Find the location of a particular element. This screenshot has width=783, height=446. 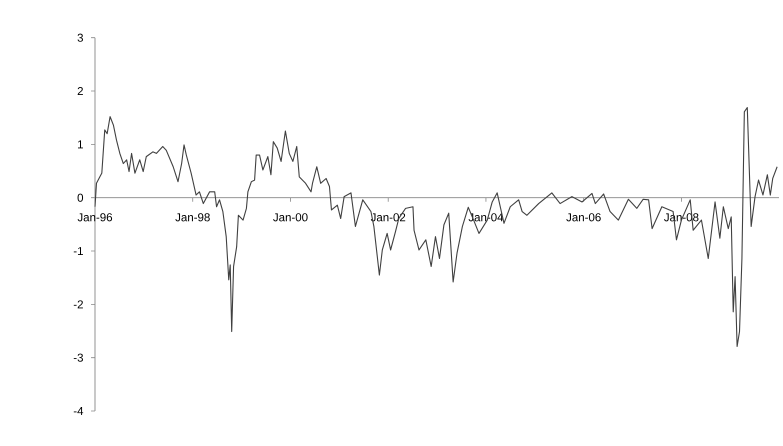

x-tick-label: Jan-96 is located at coordinates (95, 217).